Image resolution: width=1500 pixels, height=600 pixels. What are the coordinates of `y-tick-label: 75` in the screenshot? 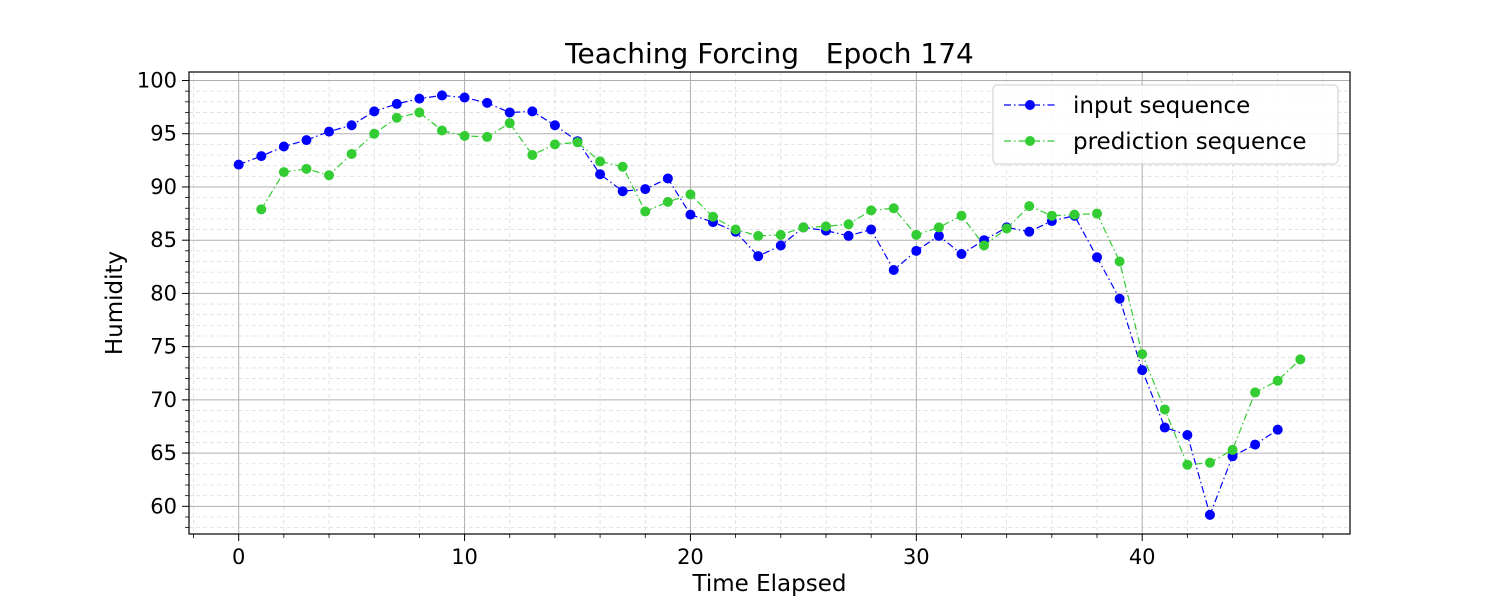 It's located at (163, 347).